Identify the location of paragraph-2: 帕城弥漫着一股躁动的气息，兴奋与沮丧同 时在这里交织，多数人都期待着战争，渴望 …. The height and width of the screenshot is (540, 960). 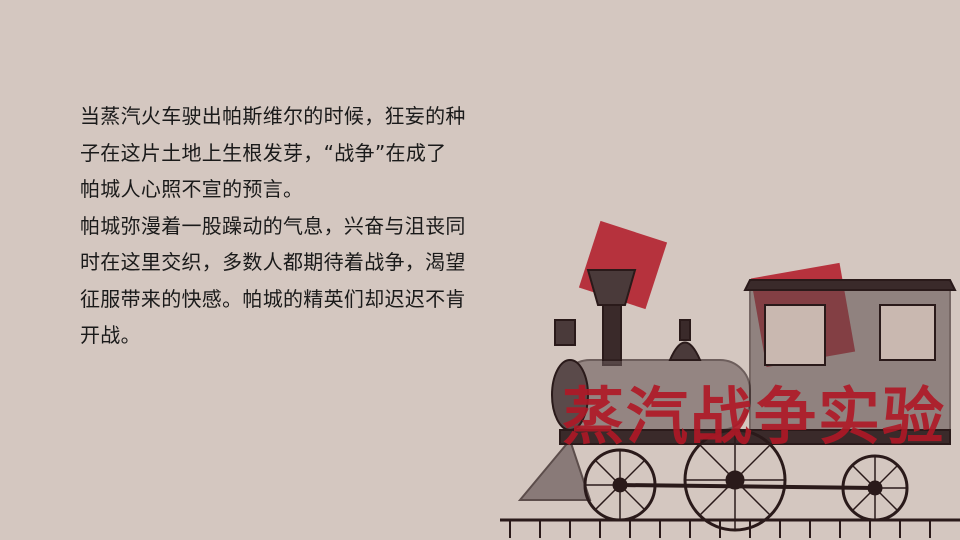
(273, 280).